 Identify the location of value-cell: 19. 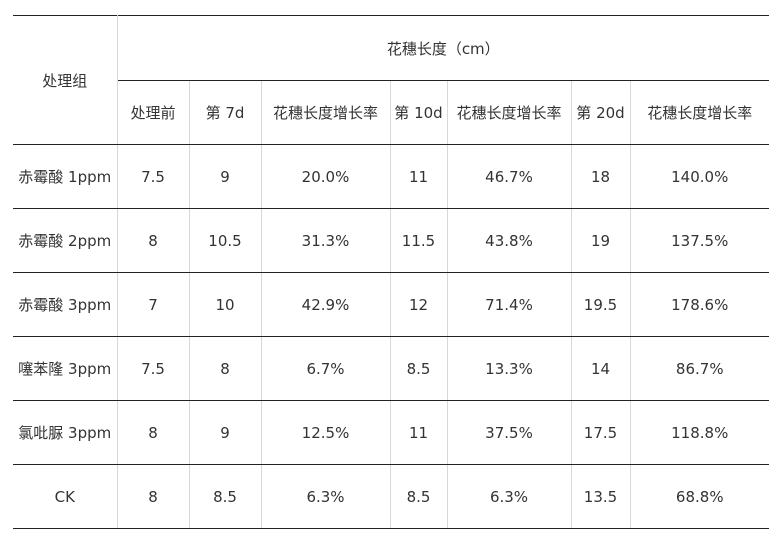
(600, 240).